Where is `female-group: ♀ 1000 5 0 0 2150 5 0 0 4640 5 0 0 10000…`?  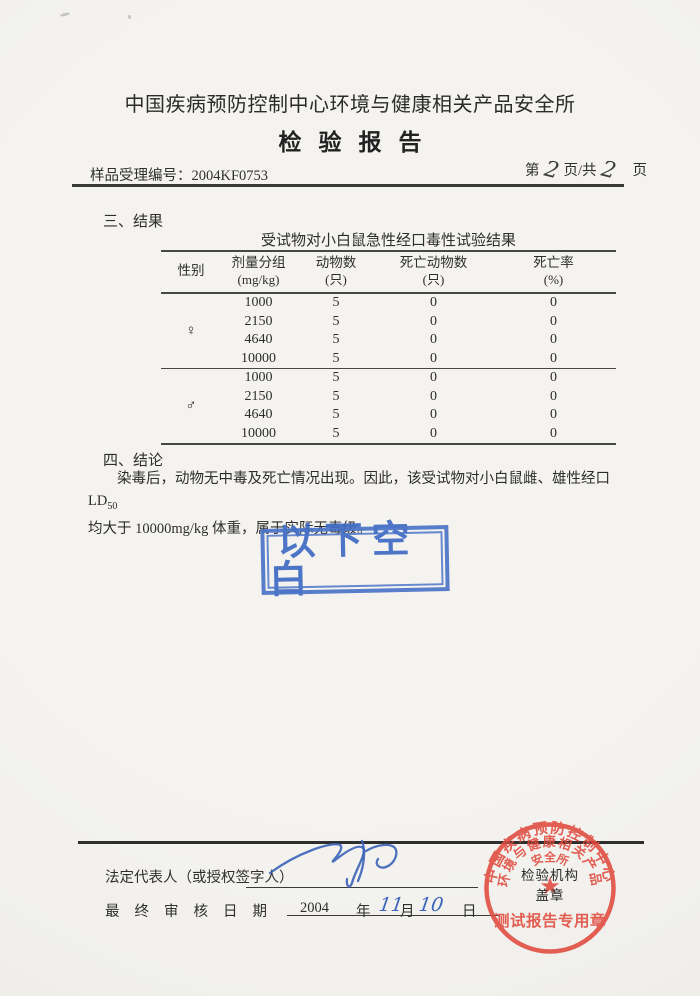
female-group: ♀ 1000 5 0 0 2150 5 0 0 4640 5 0 0 10000… is located at coordinates (388, 331).